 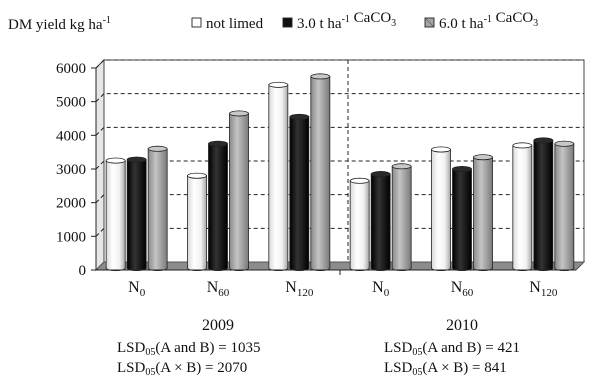 I want to click on lsd-line: LSD05(A and B) = 1035, so click(x=188, y=350).